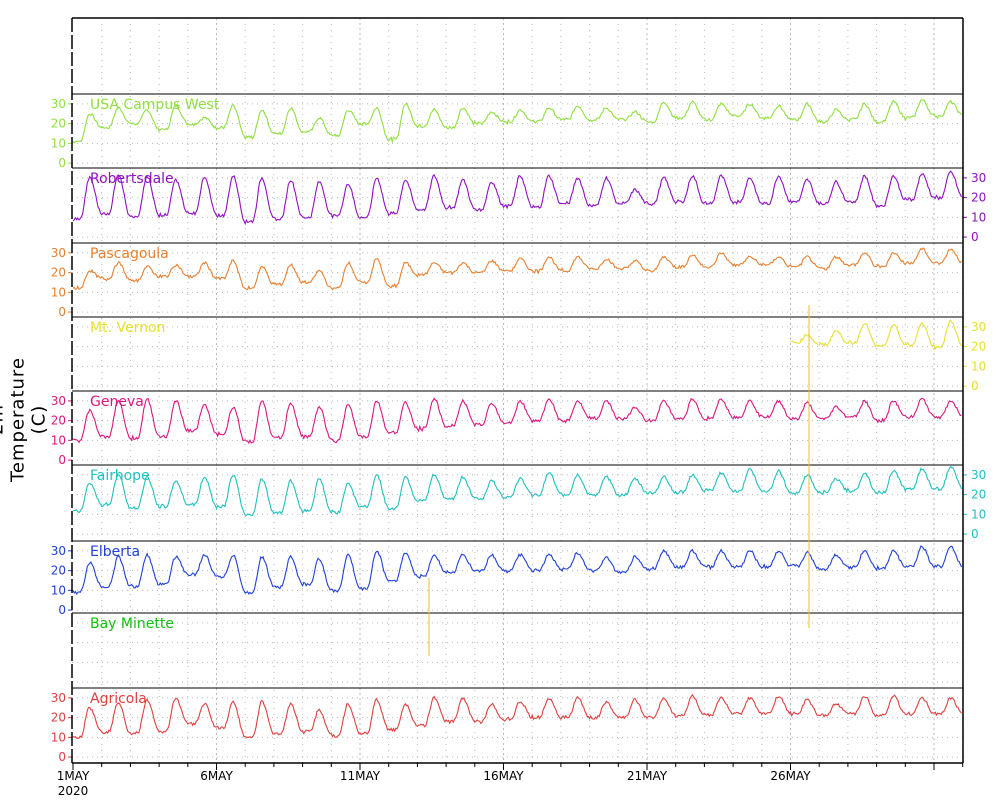 Image resolution: width=1000 pixels, height=800 pixels. Describe the element at coordinates (132, 624) in the screenshot. I see `series-label: Bay Minette` at that location.